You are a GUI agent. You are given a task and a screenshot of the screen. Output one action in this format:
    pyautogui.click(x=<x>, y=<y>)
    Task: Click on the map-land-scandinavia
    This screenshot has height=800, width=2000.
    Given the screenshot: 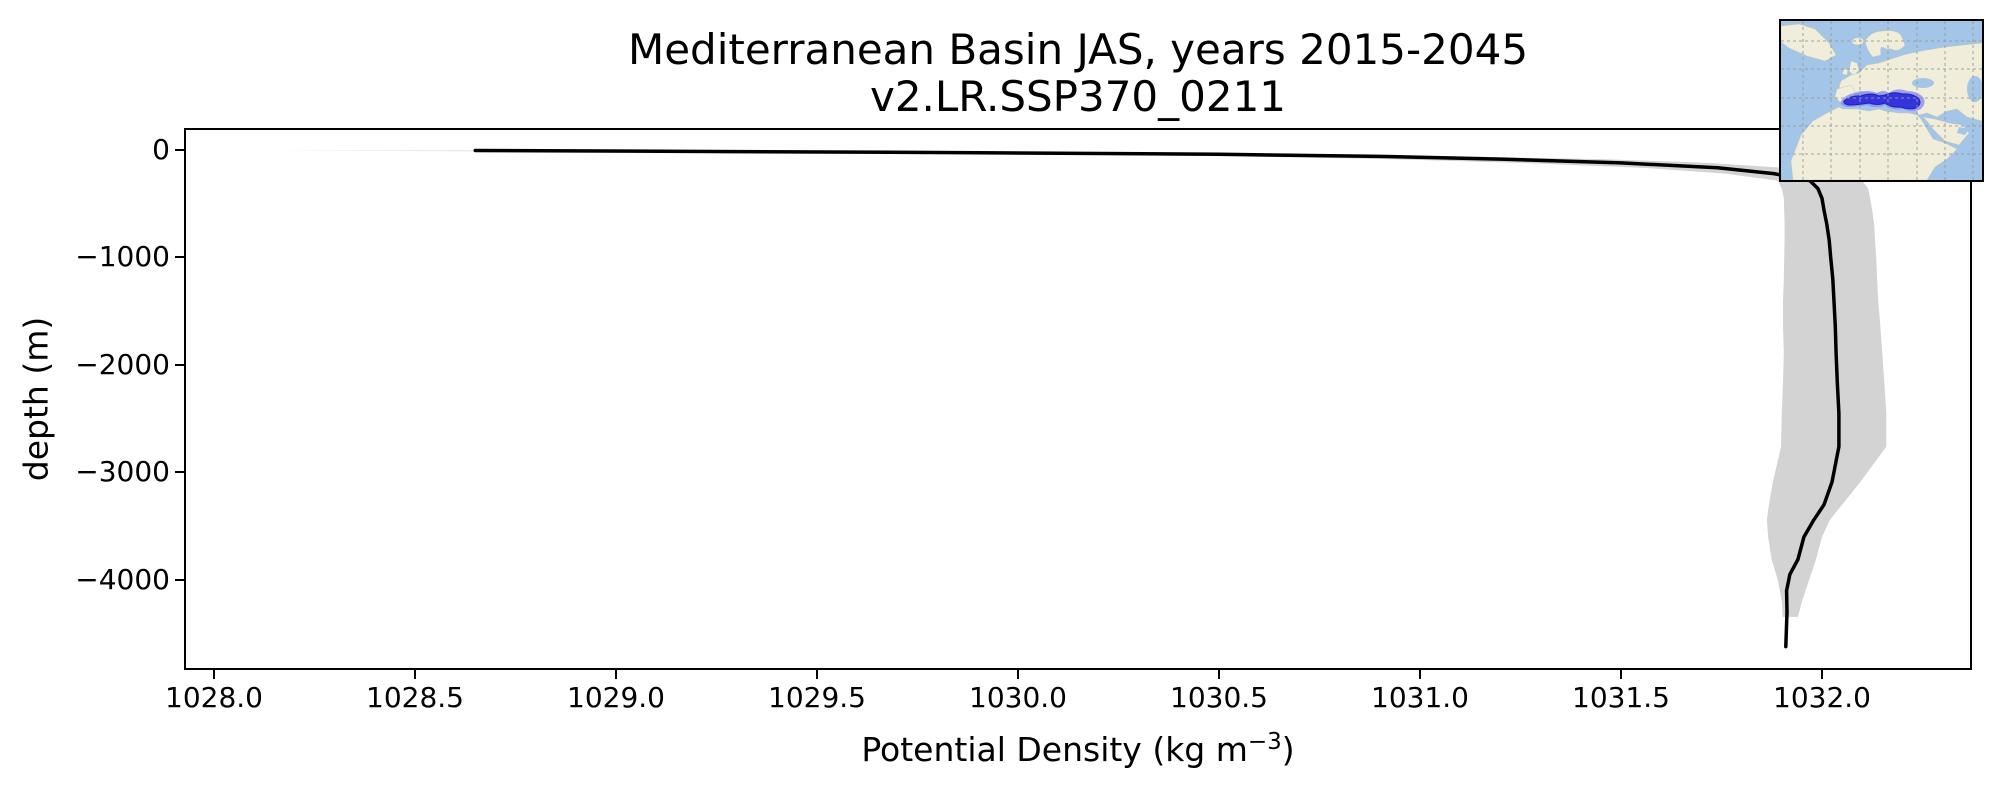 What is the action you would take?
    pyautogui.click(x=1885, y=44)
    